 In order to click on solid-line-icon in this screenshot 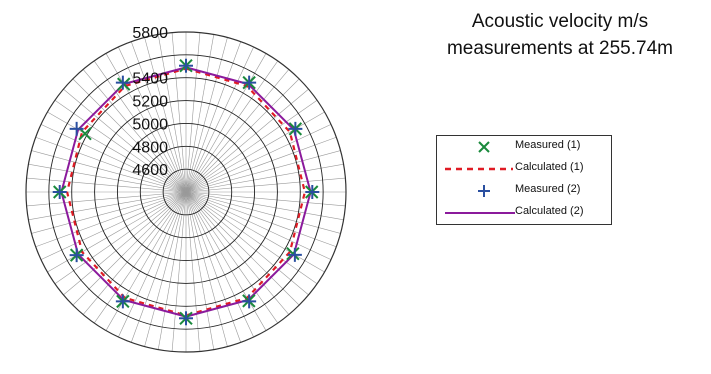, I will do `click(480, 213)`.